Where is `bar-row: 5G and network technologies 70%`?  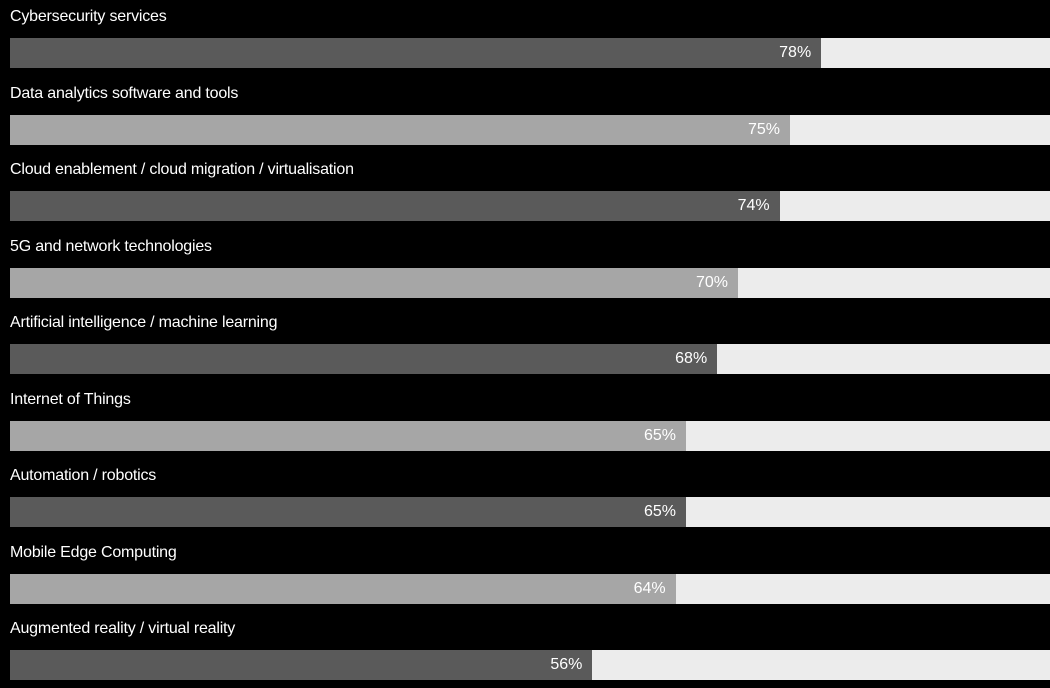 bar-row: 5G and network technologies 70% is located at coordinates (525, 268).